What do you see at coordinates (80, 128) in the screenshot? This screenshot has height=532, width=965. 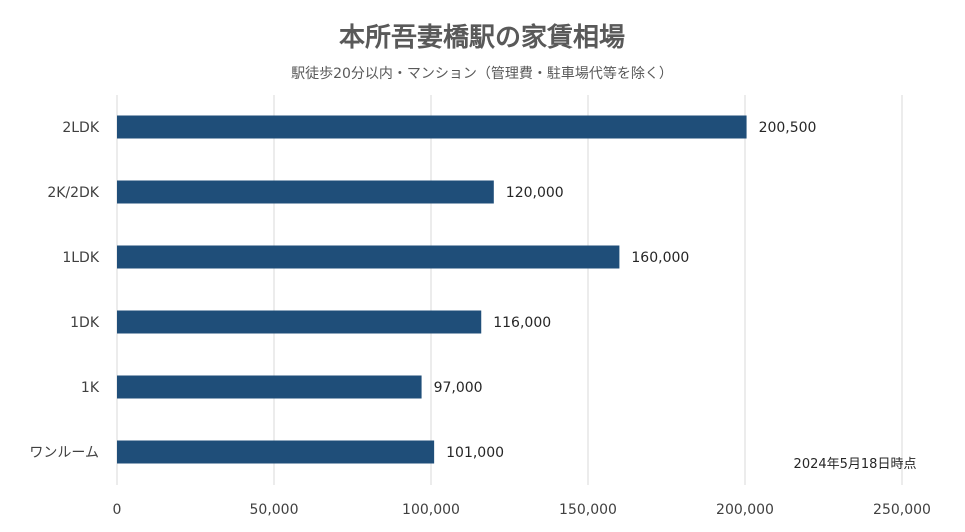 I see `category-label: 2LDK` at bounding box center [80, 128].